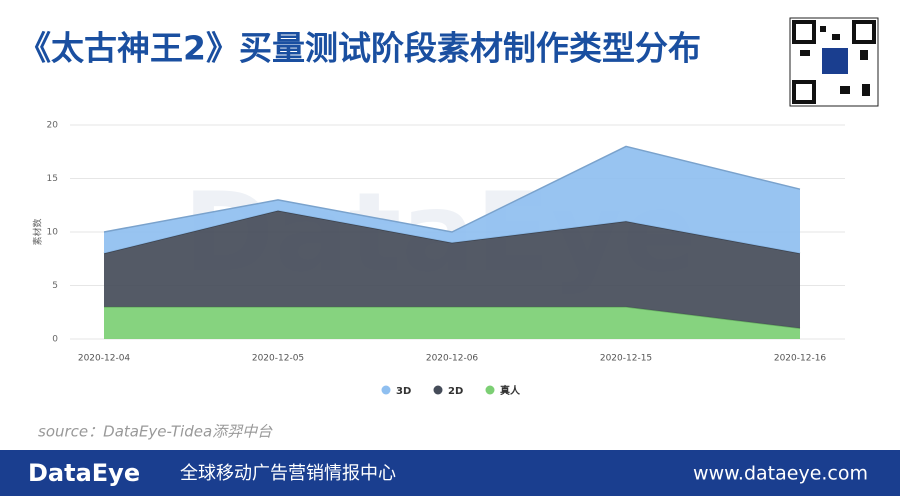 This screenshot has height=496, width=900. Describe the element at coordinates (53, 233) in the screenshot. I see `y-tick-label: 10` at that location.